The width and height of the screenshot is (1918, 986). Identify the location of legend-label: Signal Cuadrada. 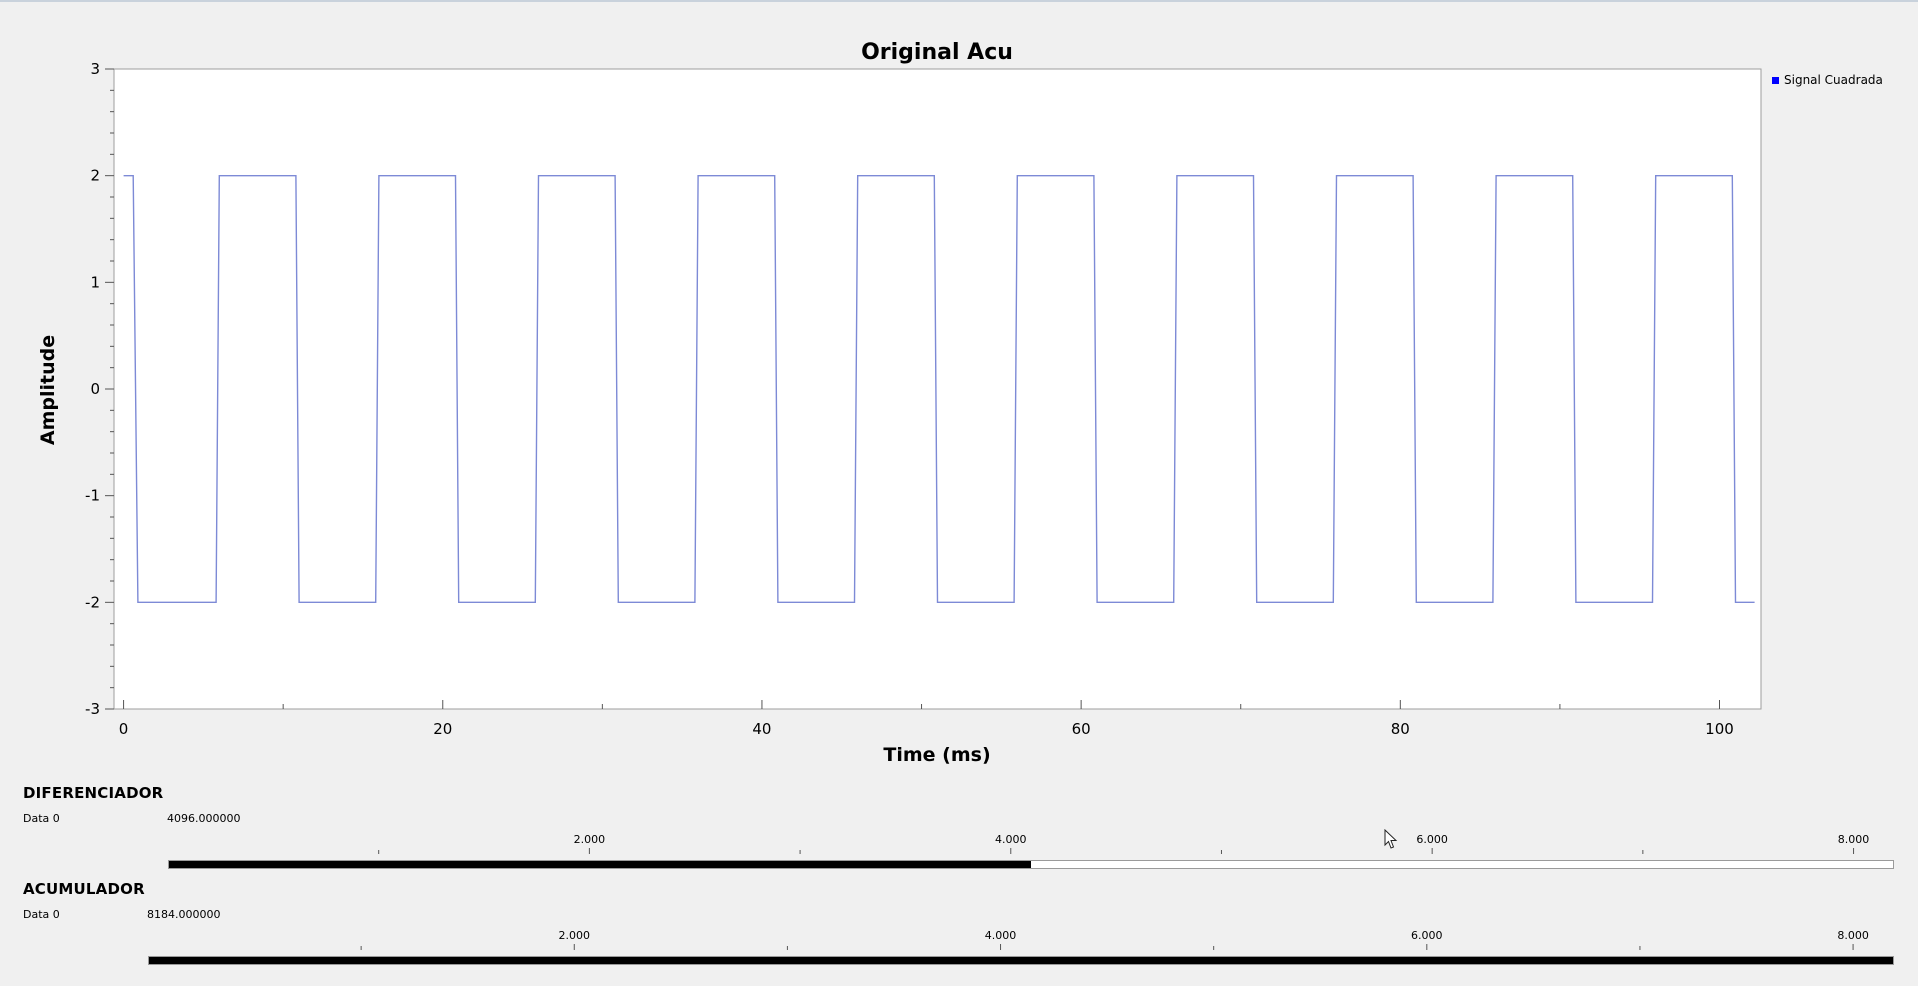
(1833, 80).